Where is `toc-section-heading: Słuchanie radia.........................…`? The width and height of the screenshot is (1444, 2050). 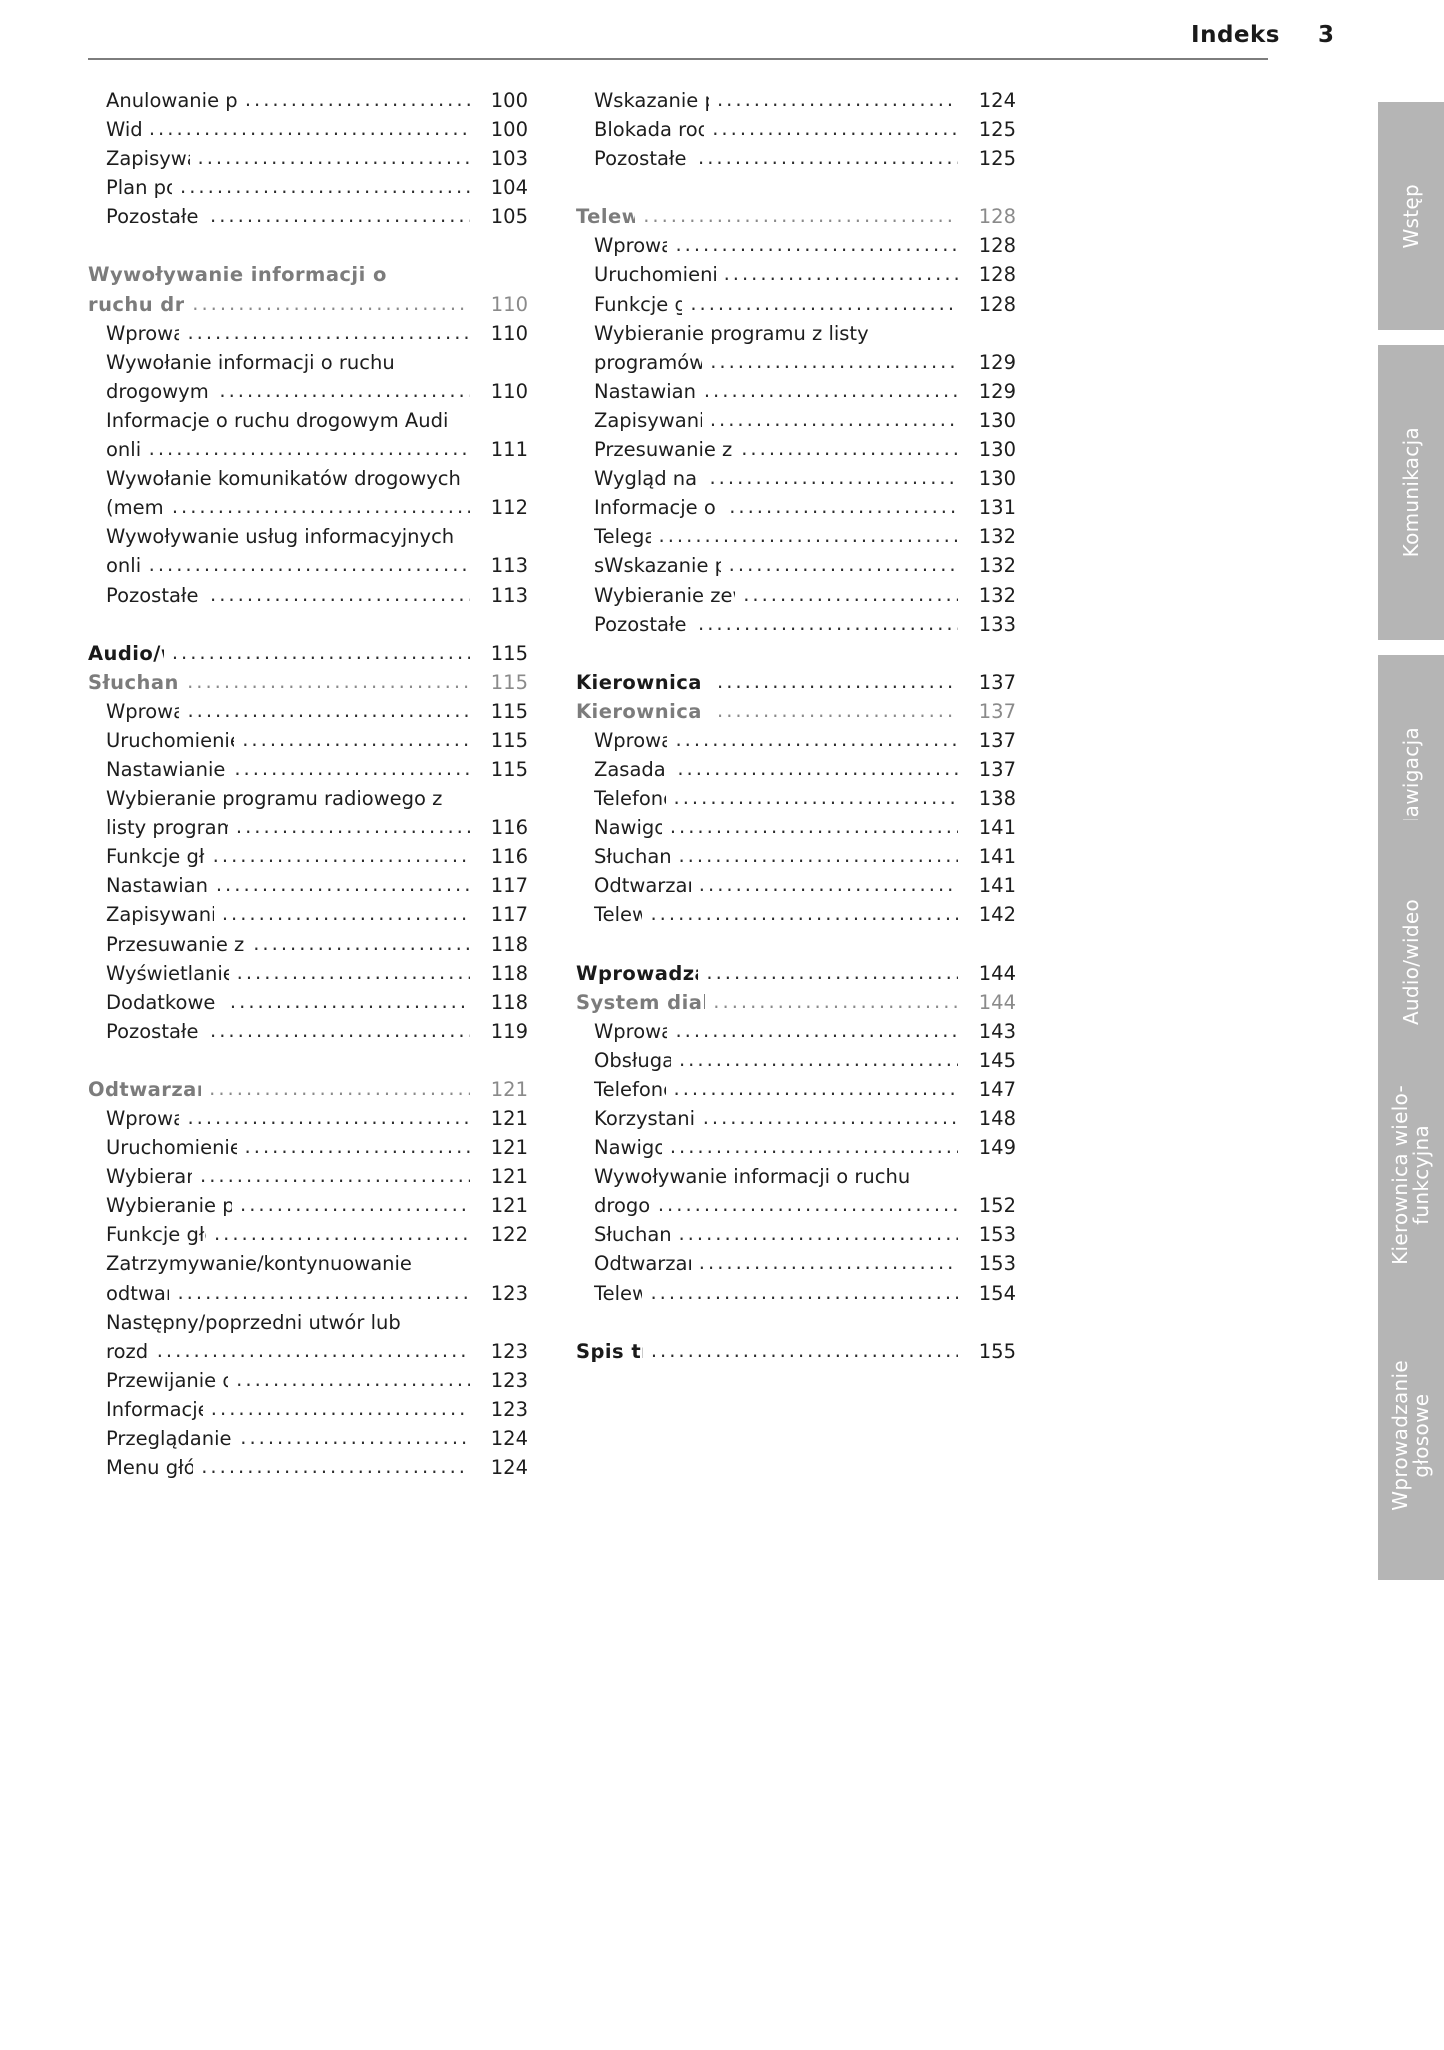
toc-section-heading: Słuchanie radia.........................… is located at coordinates (308, 682).